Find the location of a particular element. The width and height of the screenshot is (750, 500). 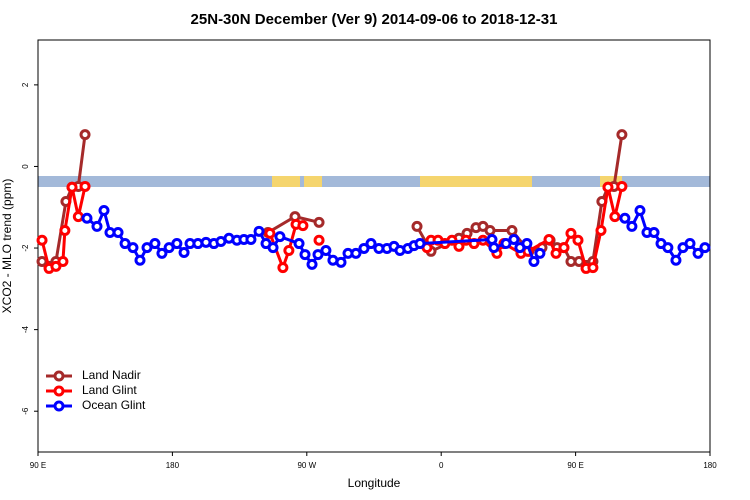

legend-label: Land Glint is located at coordinates (109, 390).